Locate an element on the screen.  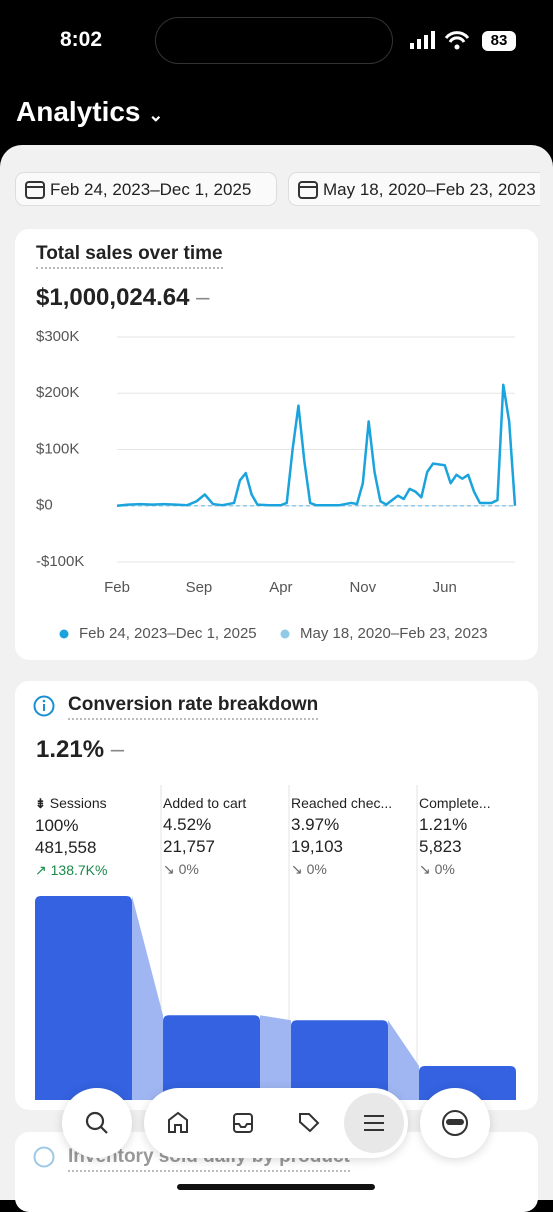
x-tick-label: Feb is located at coordinates (117, 587).